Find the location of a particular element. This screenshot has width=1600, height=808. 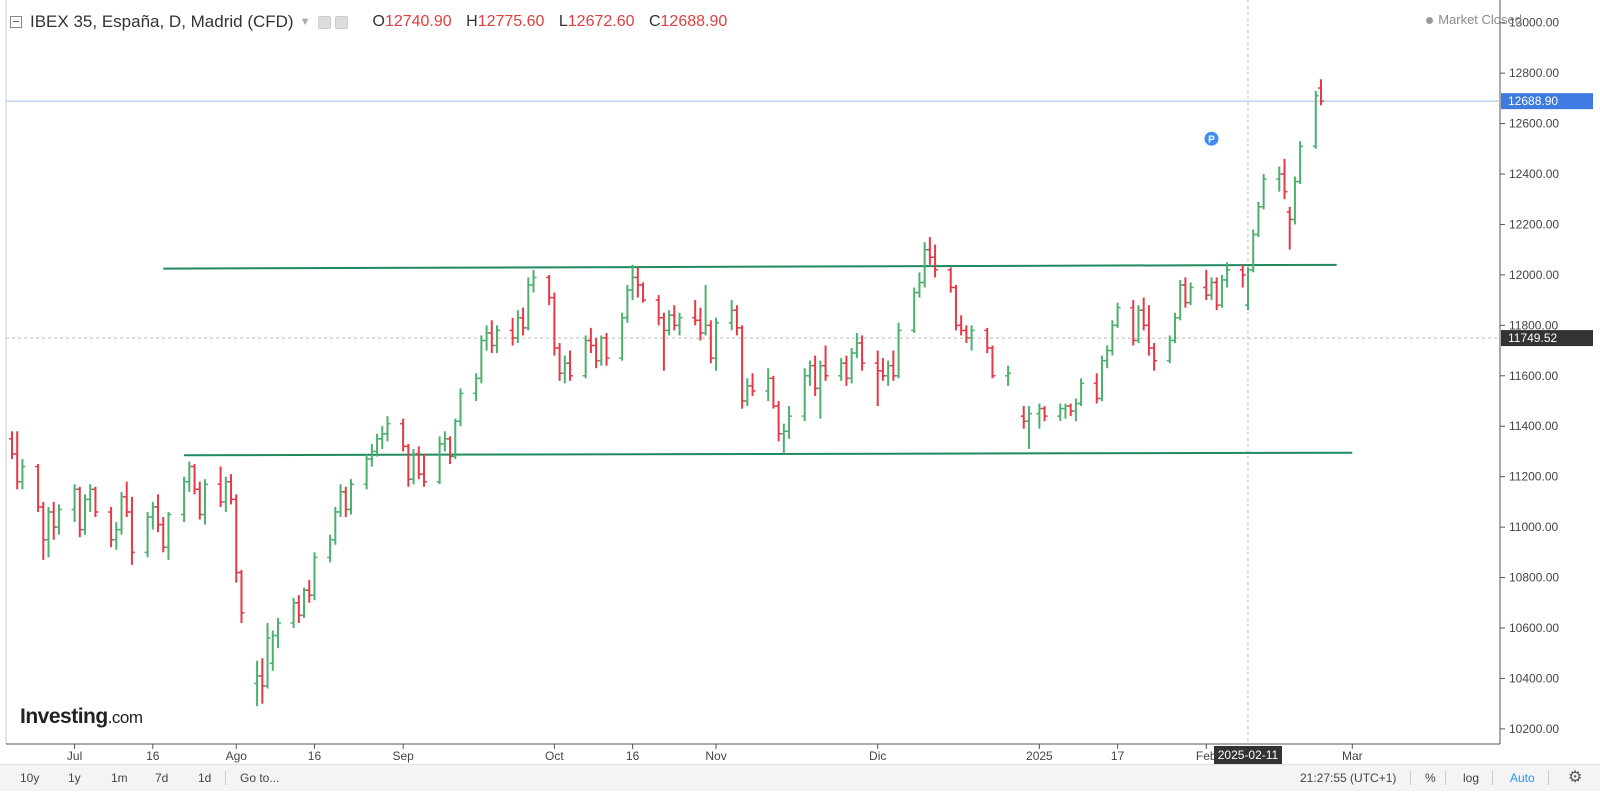

auto-toggle: Auto is located at coordinates (1522, 778).